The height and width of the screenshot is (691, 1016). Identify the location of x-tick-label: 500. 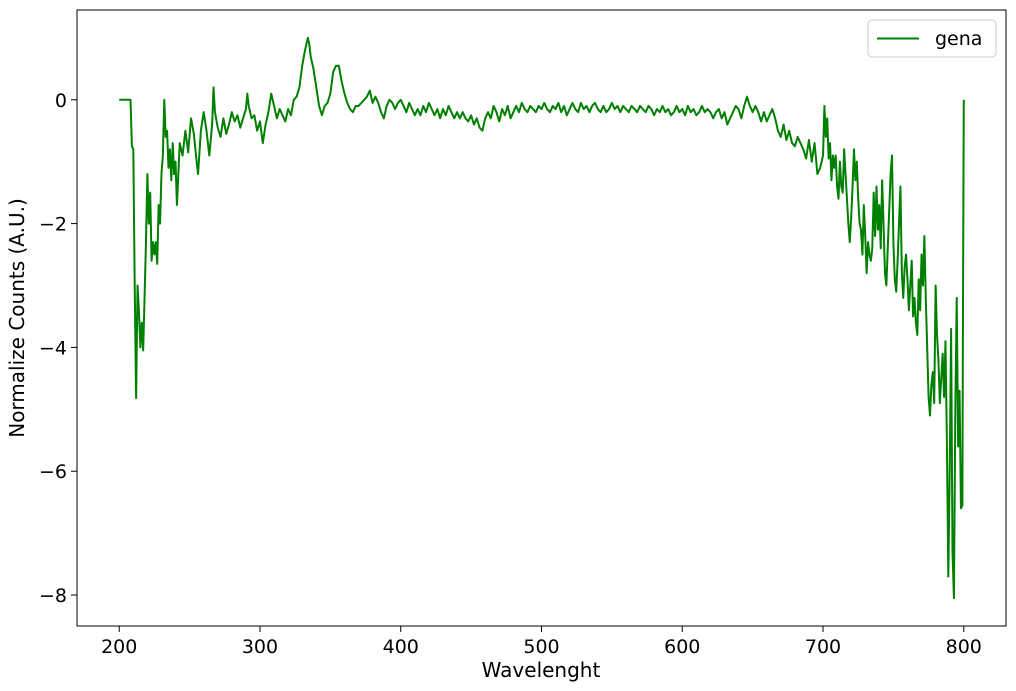
(541, 647).